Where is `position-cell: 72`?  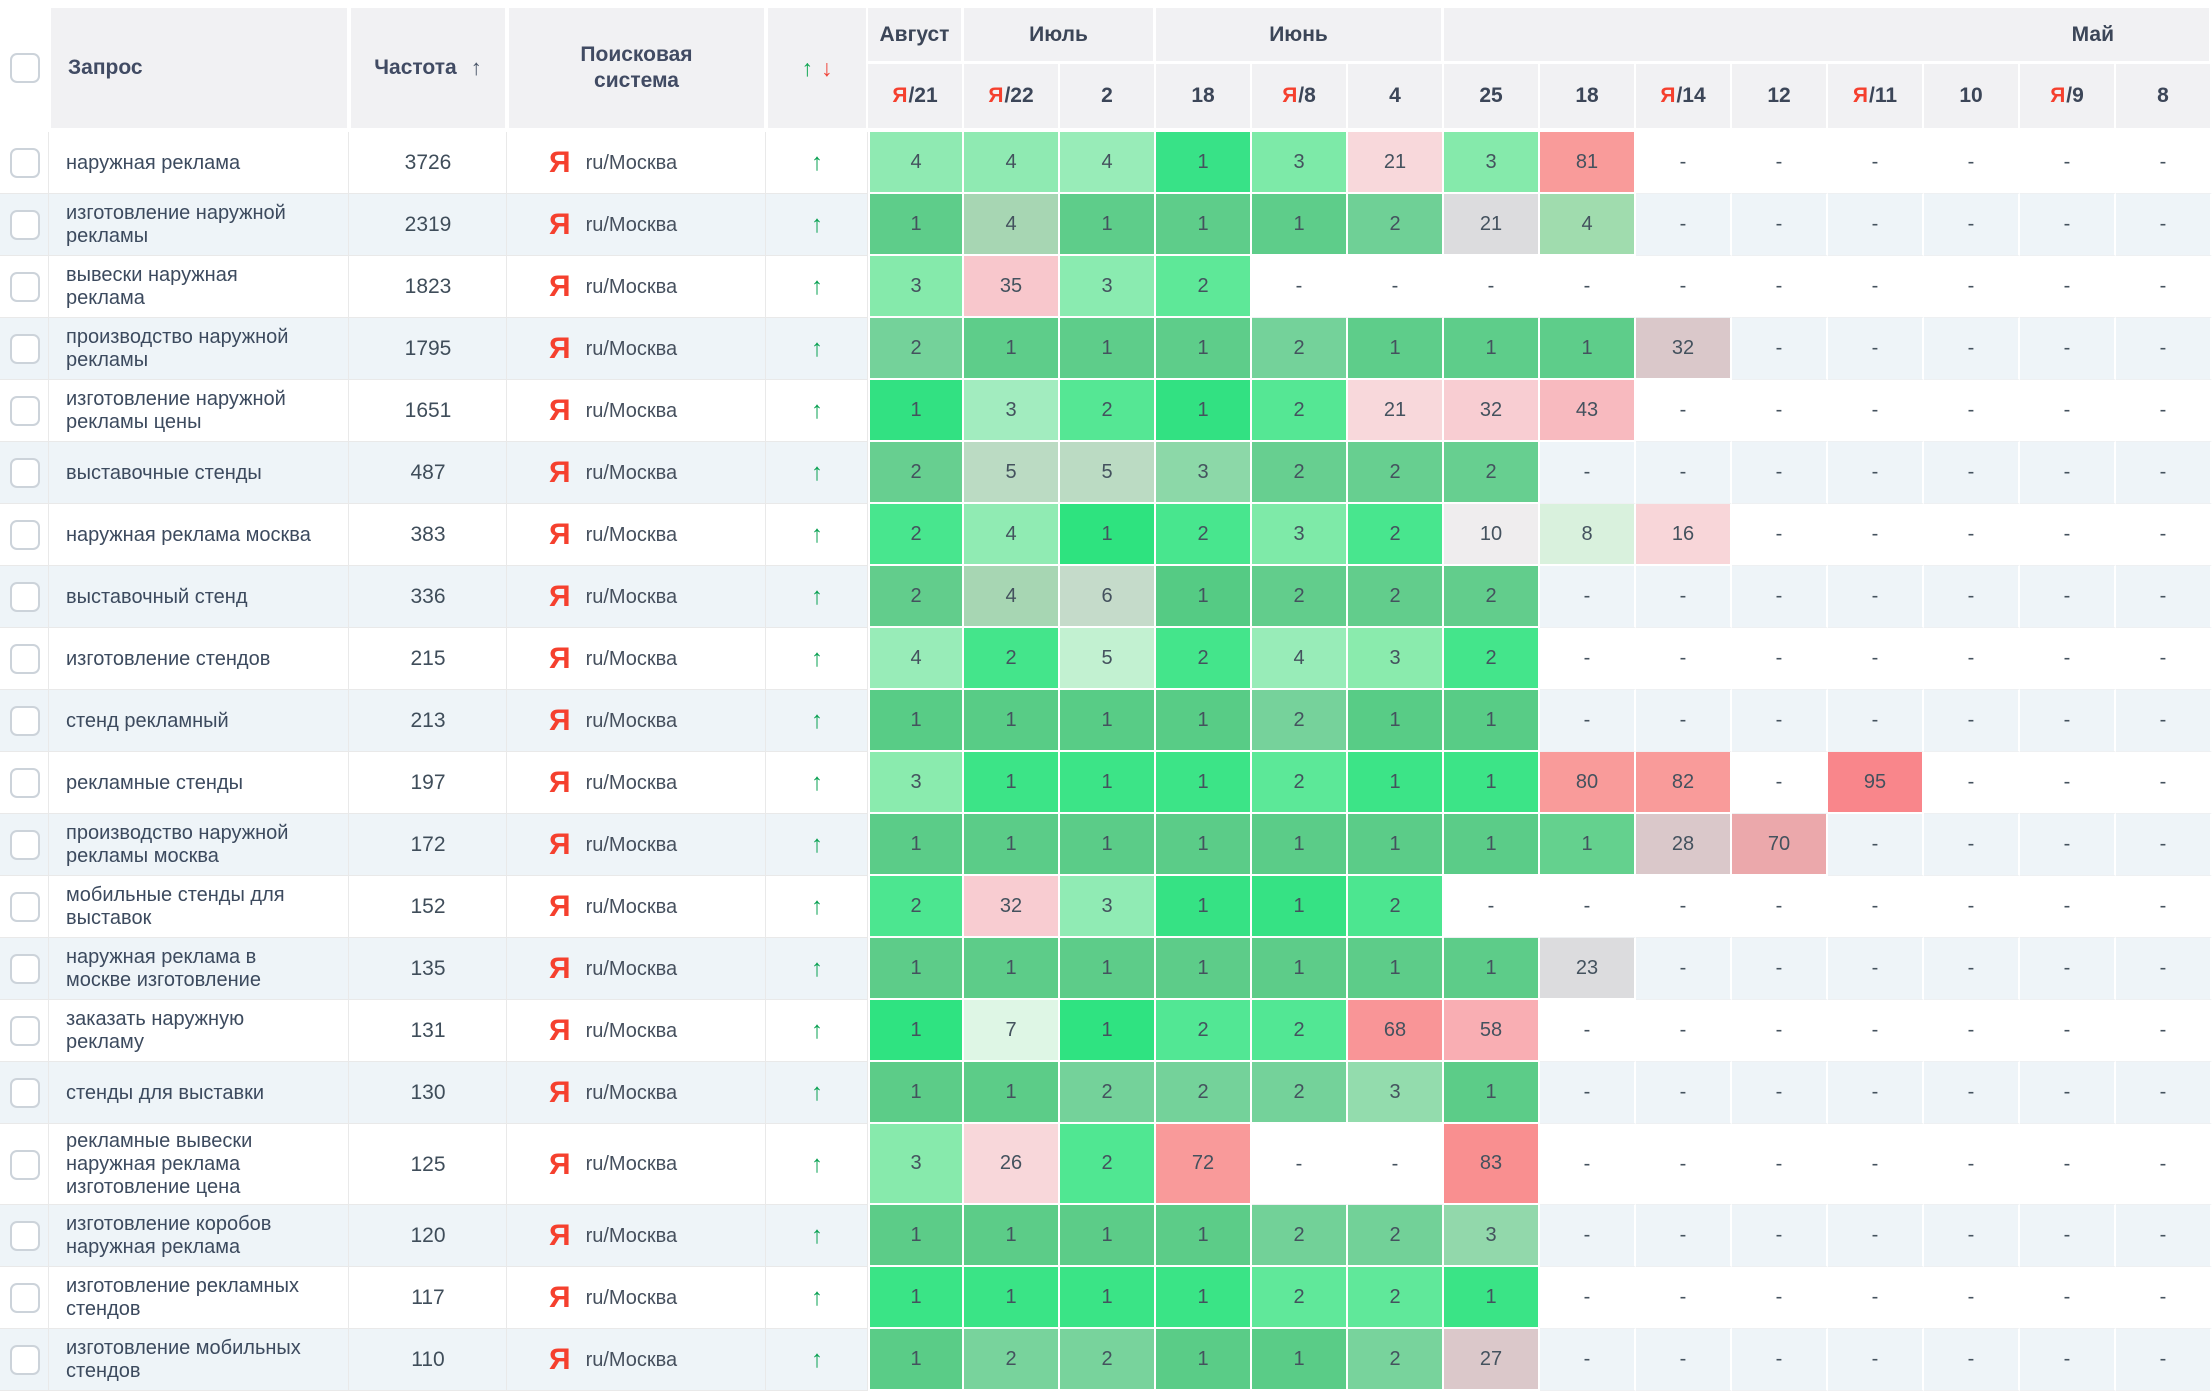 position-cell: 72 is located at coordinates (1204, 1164).